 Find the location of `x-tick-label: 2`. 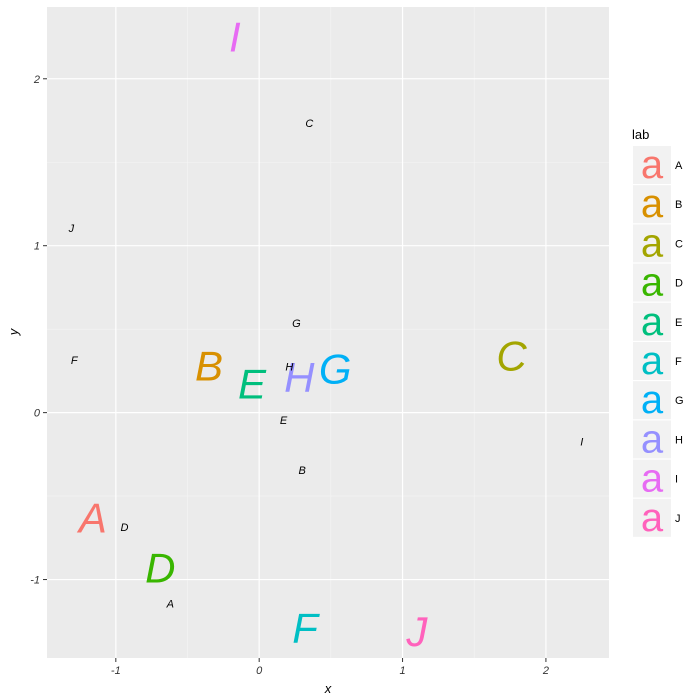

x-tick-label: 2 is located at coordinates (545, 671).